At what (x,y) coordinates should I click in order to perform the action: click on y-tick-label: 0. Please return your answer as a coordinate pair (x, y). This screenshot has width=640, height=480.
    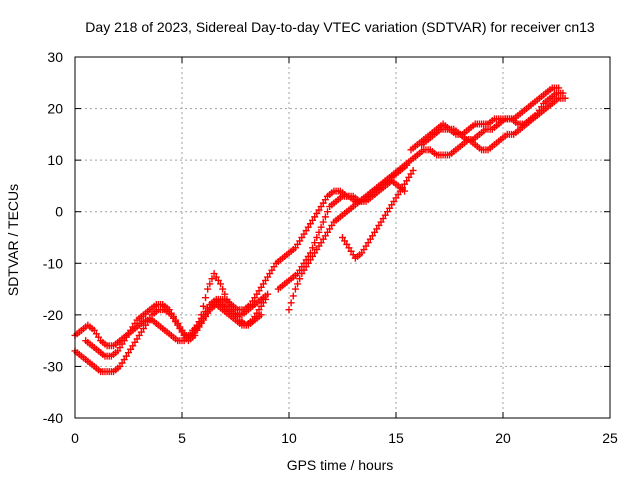
    Looking at the image, I should click on (59, 212).